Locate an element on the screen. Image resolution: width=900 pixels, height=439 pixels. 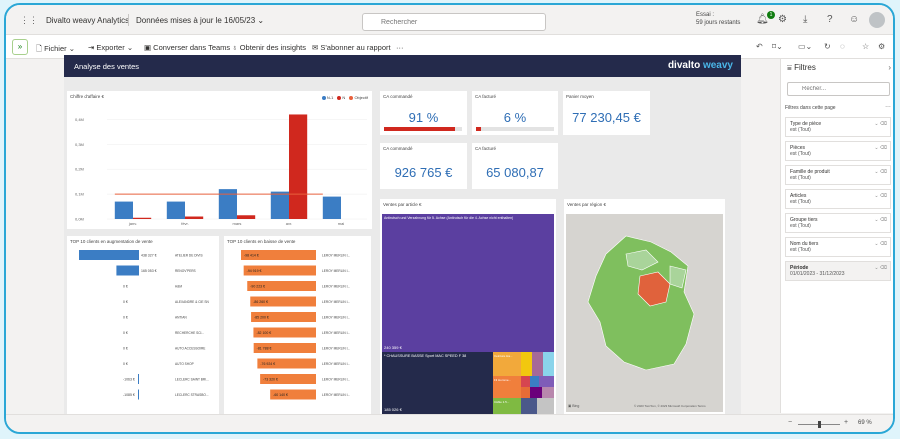
help-icon: ? is located at coordinates (830, 19).